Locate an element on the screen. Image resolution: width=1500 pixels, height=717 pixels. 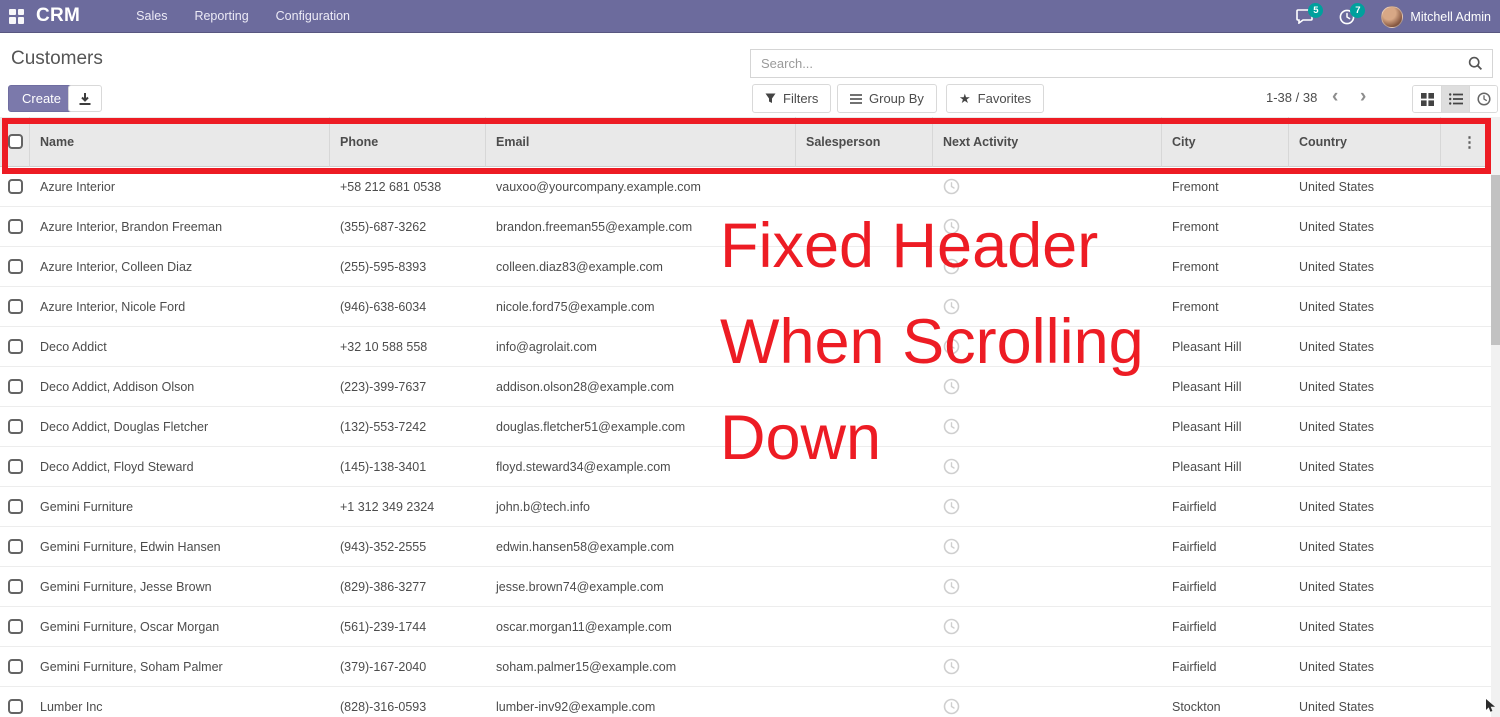
column-header-phone: Phone is located at coordinates (408, 142).